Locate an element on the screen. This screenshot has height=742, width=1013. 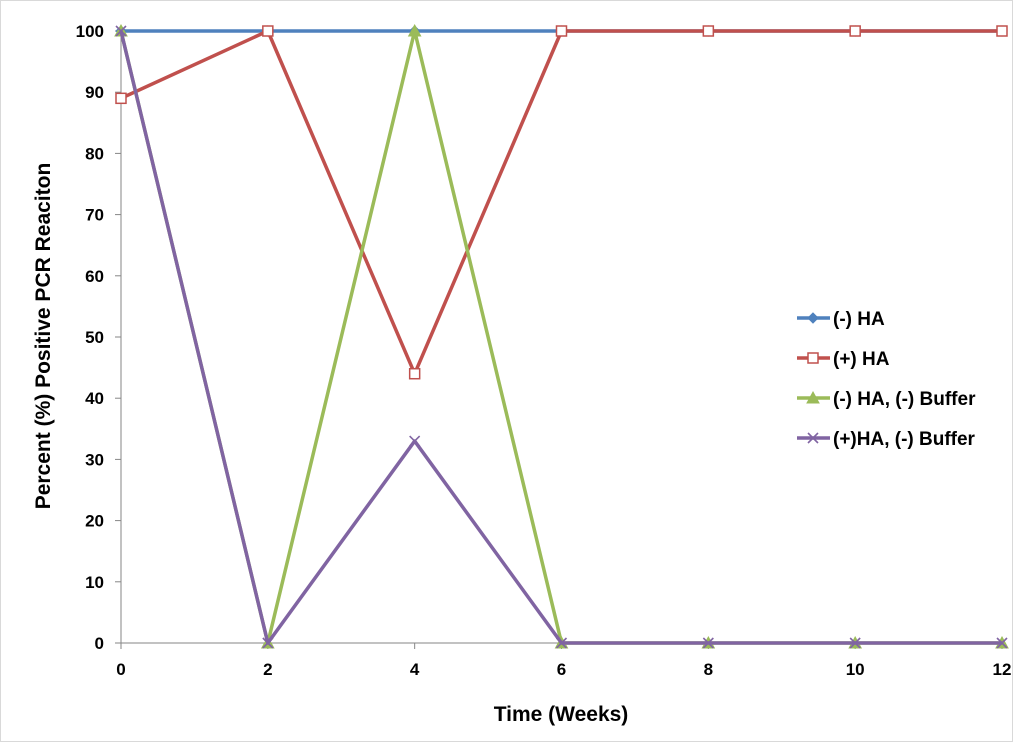
diamond-marker is located at coordinates (813, 318).